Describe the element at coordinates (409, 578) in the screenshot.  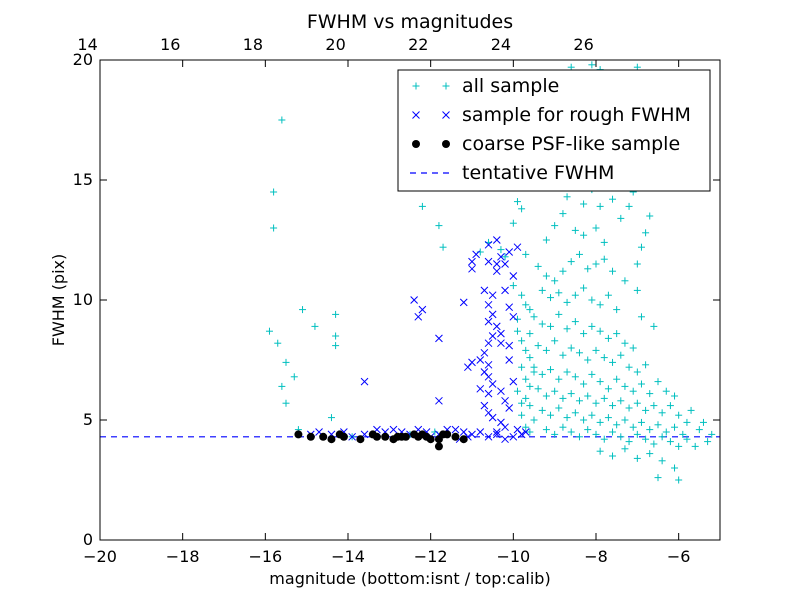
I see `x-axis-label: magnitude (bottom:isnt / top:calib)` at that location.